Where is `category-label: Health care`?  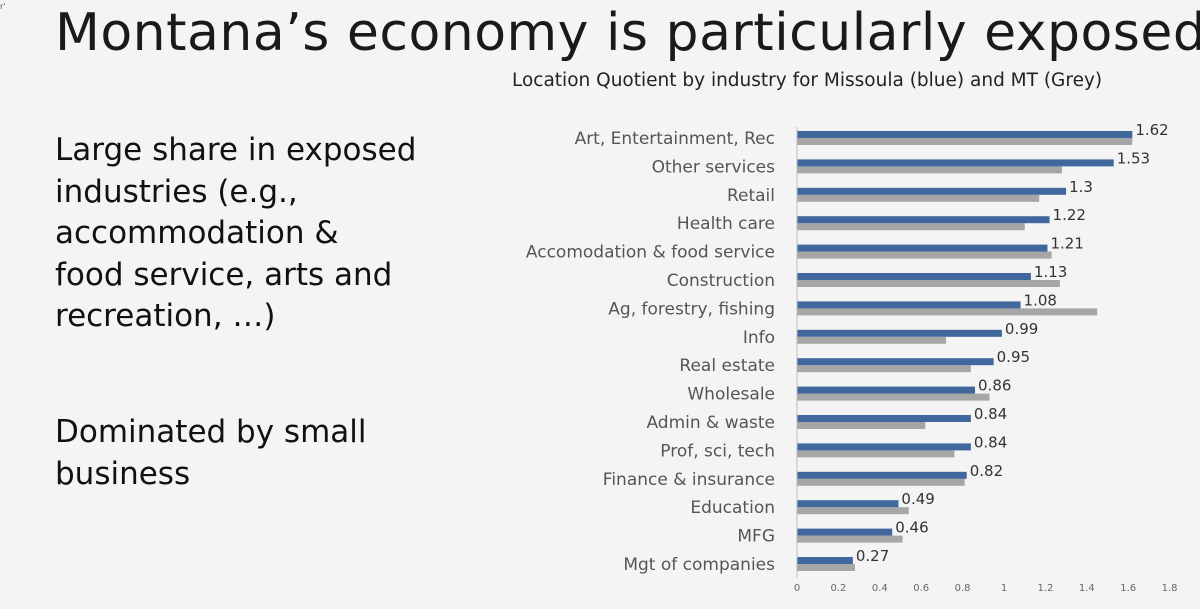
category-label: Health care is located at coordinates (726, 224).